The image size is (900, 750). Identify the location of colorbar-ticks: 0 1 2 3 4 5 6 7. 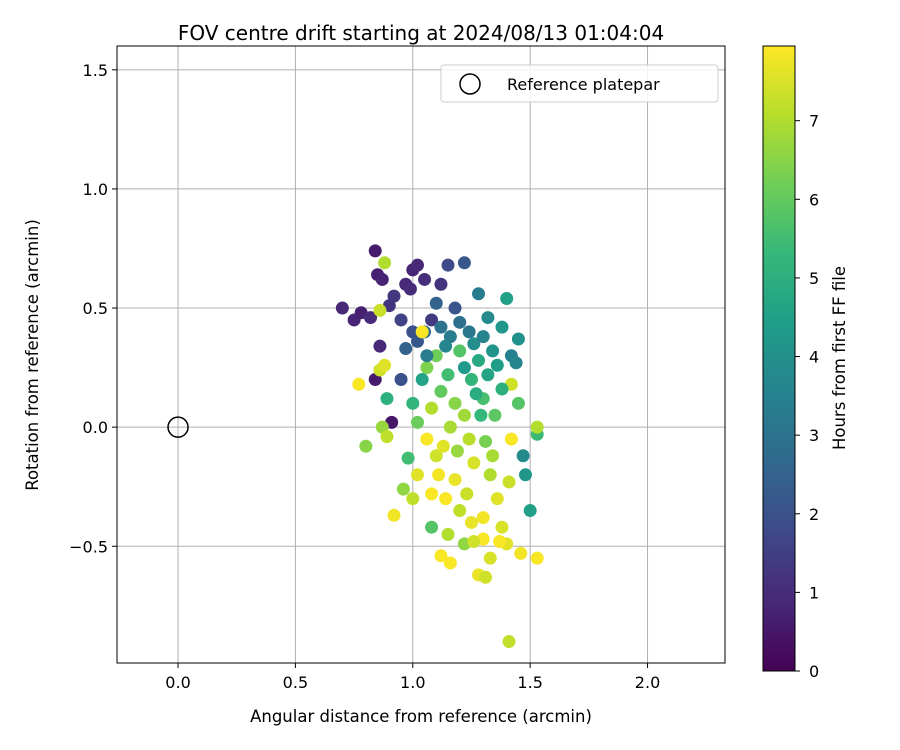
(807, 396).